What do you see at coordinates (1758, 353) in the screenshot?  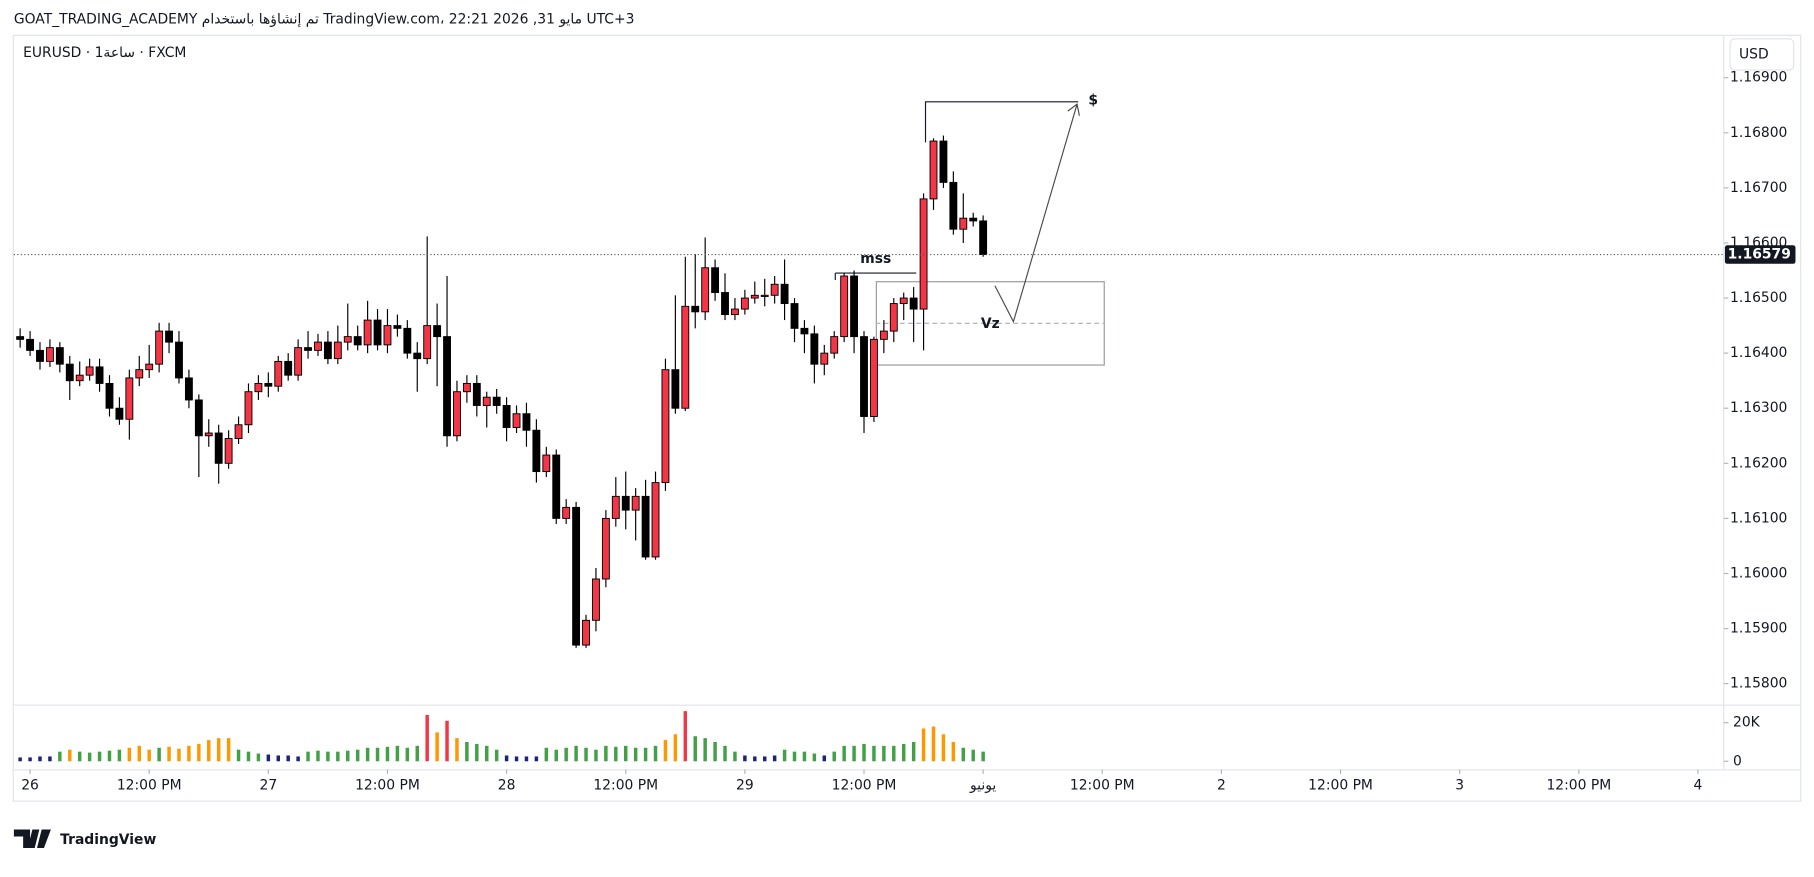 I see `y-tick-label: 1.16400` at bounding box center [1758, 353].